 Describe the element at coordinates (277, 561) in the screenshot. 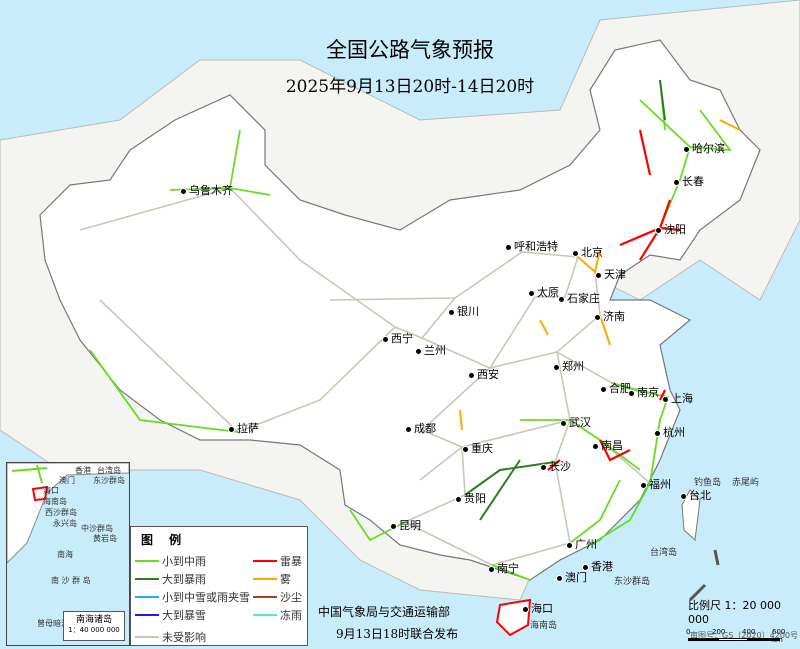

I see `legend-item: 雷暴` at that location.